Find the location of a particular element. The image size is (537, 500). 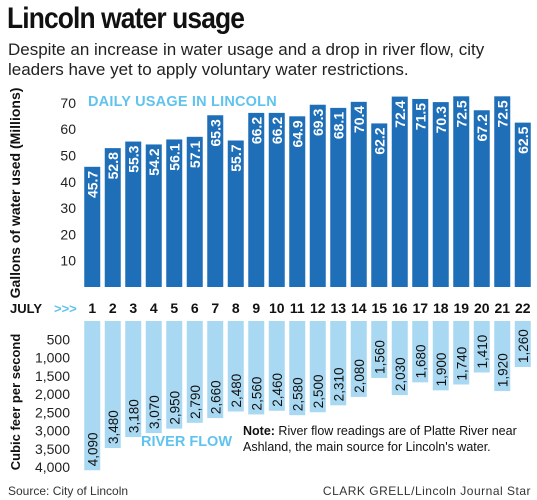

flow-value-label: 3,480 is located at coordinates (113, 427).